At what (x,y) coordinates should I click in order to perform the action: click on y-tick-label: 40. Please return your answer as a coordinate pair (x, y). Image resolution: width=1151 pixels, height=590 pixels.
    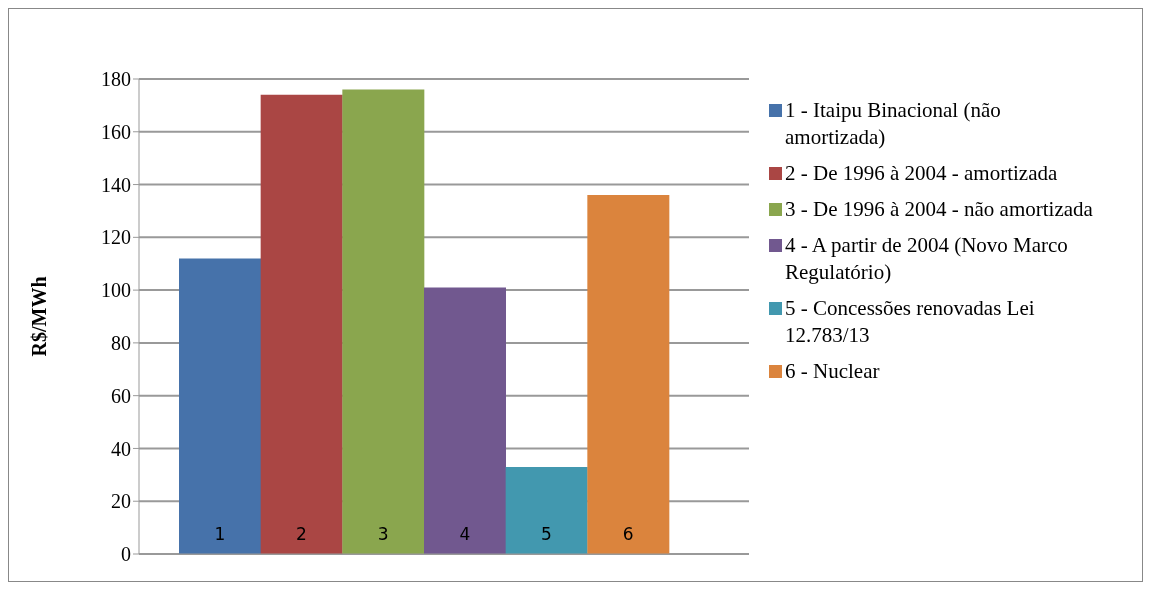
    Looking at the image, I should click on (121, 448).